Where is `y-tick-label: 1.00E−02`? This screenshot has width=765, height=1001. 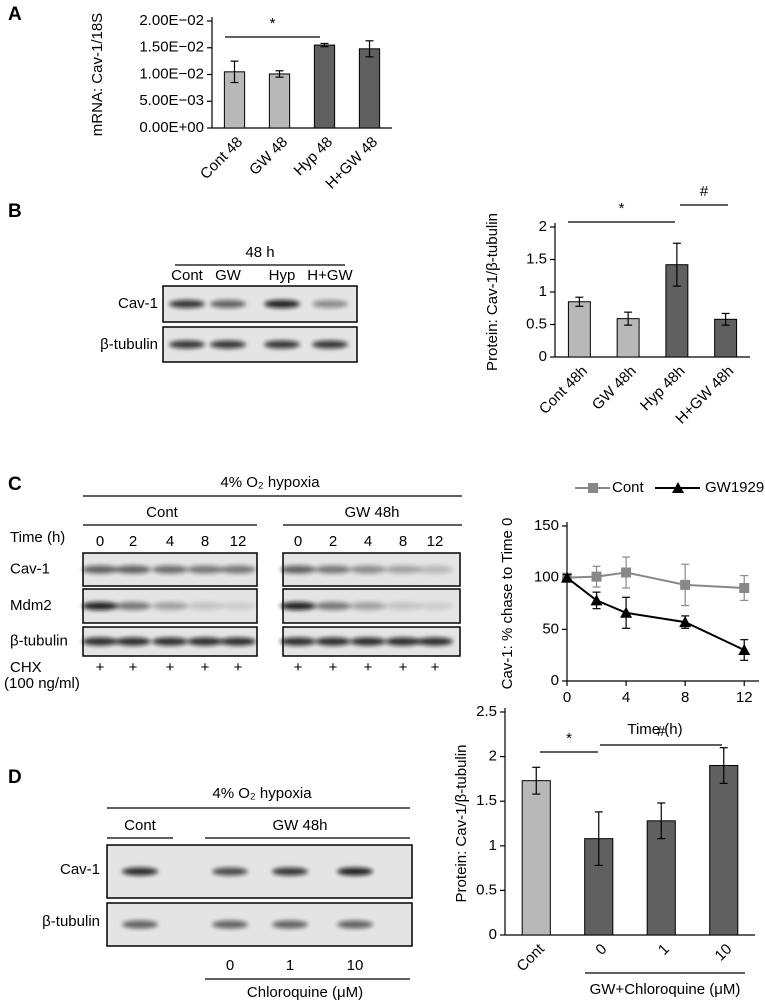 y-tick-label: 1.00E−02 is located at coordinates (171, 73).